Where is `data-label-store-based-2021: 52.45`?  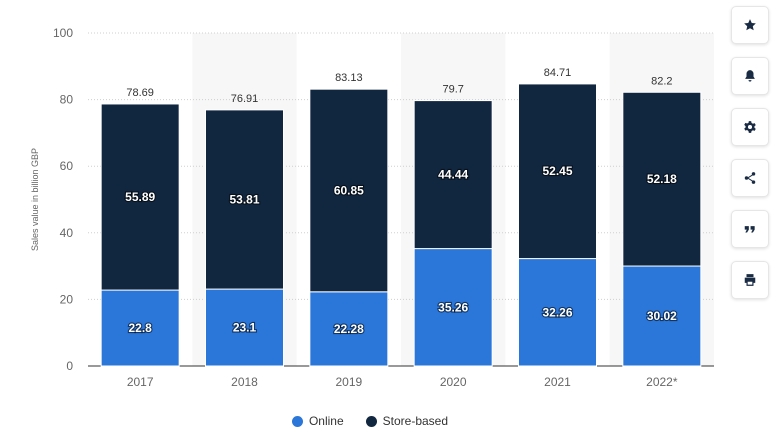 data-label-store-based-2021: 52.45 is located at coordinates (557, 171).